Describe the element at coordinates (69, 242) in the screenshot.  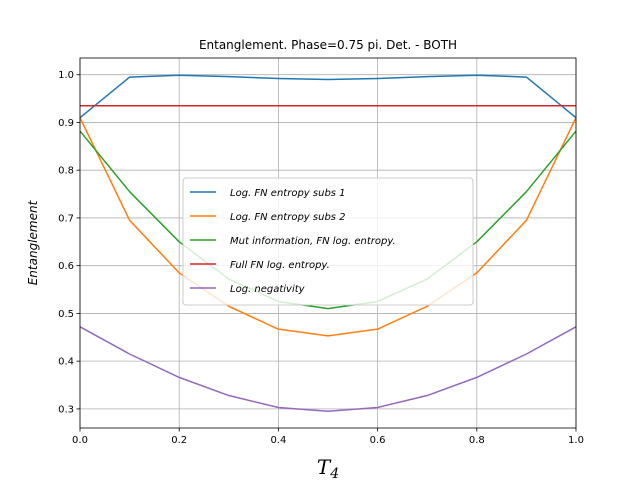
I see `y-axis-ticks: 0.3 0.4 0.5 0.6 0.7 0.8 0.9 1.0` at that location.